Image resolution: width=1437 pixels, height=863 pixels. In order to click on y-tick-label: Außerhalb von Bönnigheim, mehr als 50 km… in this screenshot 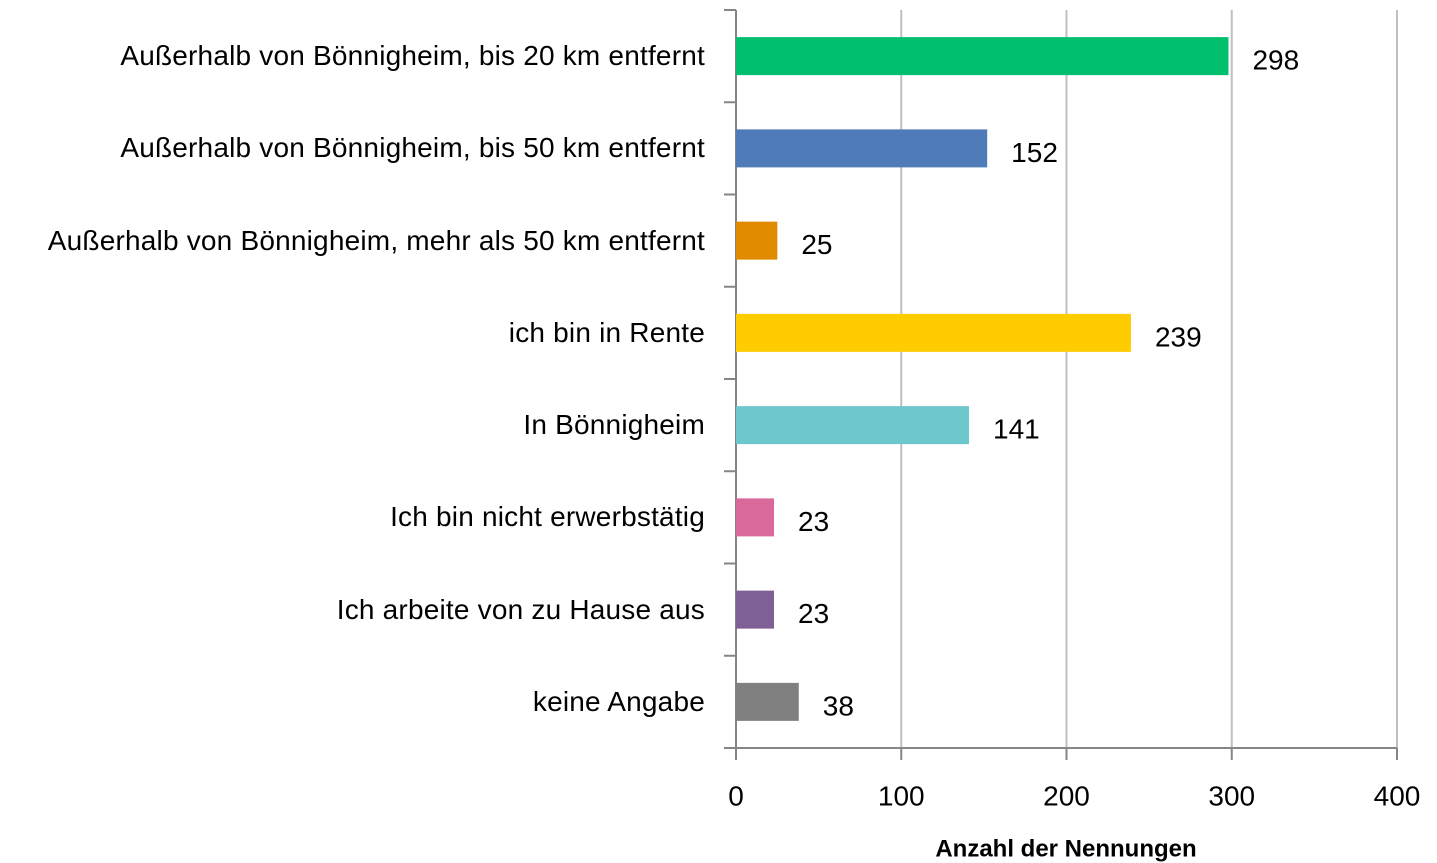, I will do `click(376, 240)`.